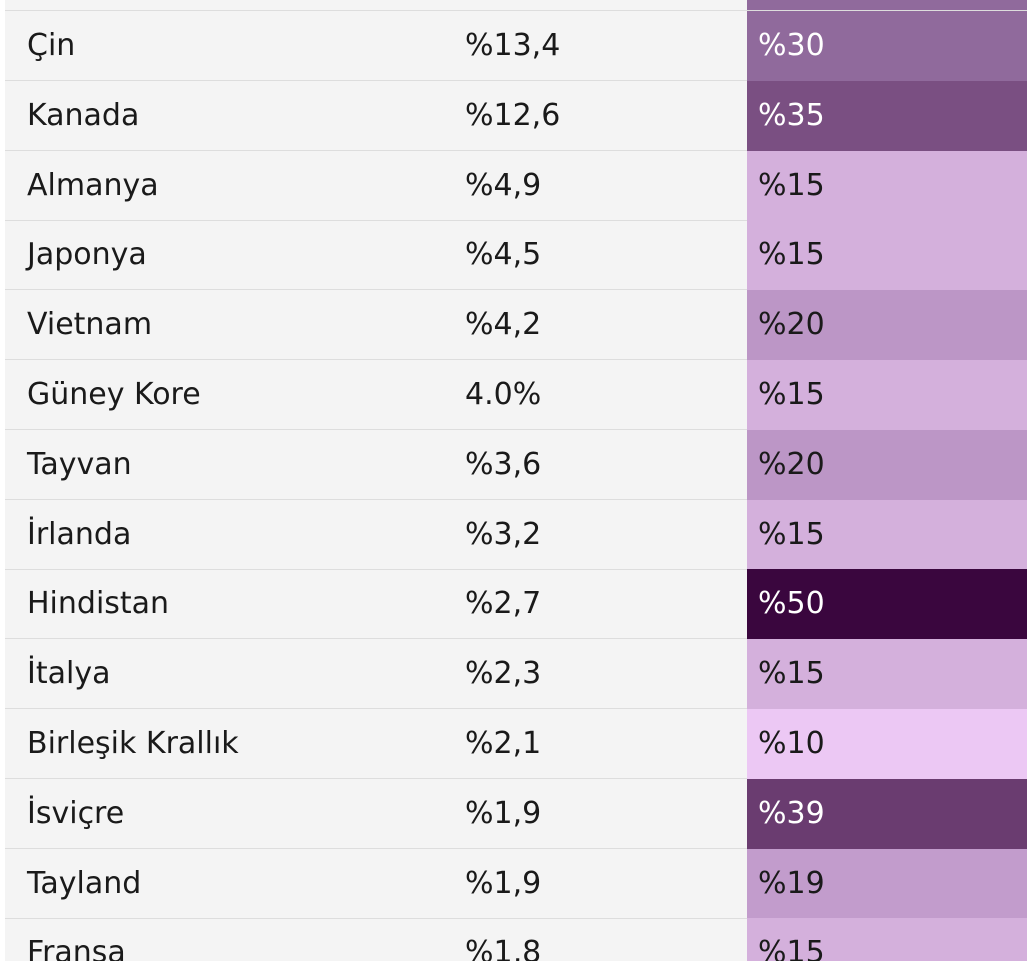  I want to click on country-cell: Hindistan, so click(98, 603).